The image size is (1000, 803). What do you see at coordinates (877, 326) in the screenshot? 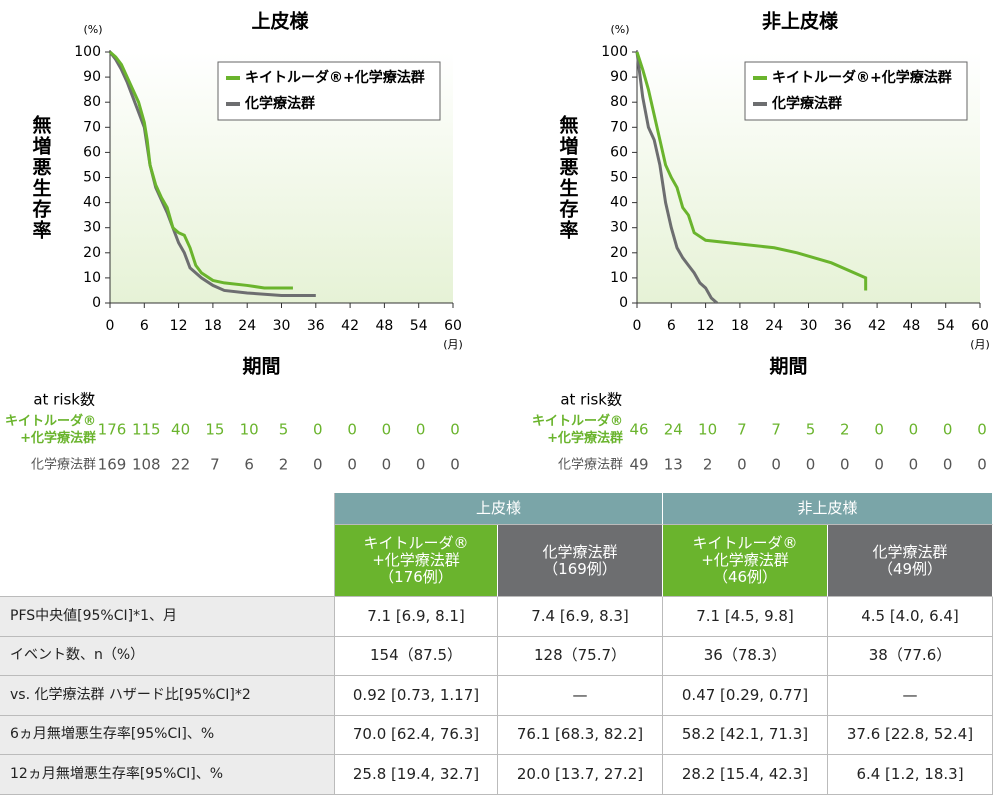
I see `x-tick-label: 42` at bounding box center [877, 326].